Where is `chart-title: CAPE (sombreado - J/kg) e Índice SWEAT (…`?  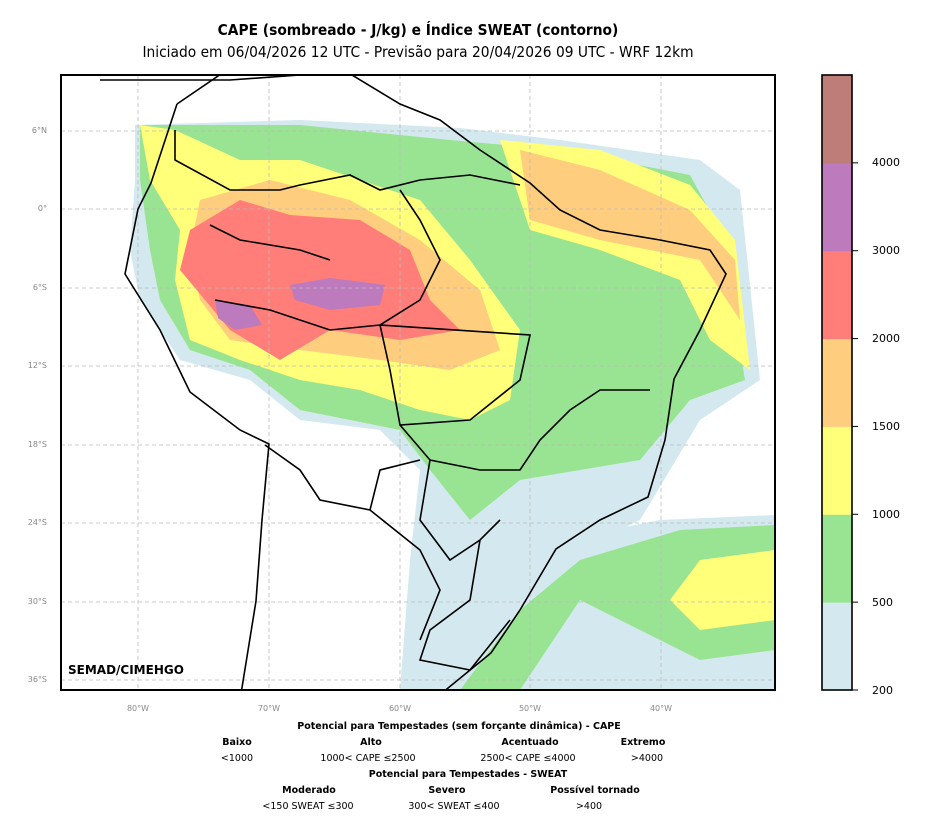 chart-title: CAPE (sombreado - J/kg) e Índice SWEAT (… is located at coordinates (418, 30).